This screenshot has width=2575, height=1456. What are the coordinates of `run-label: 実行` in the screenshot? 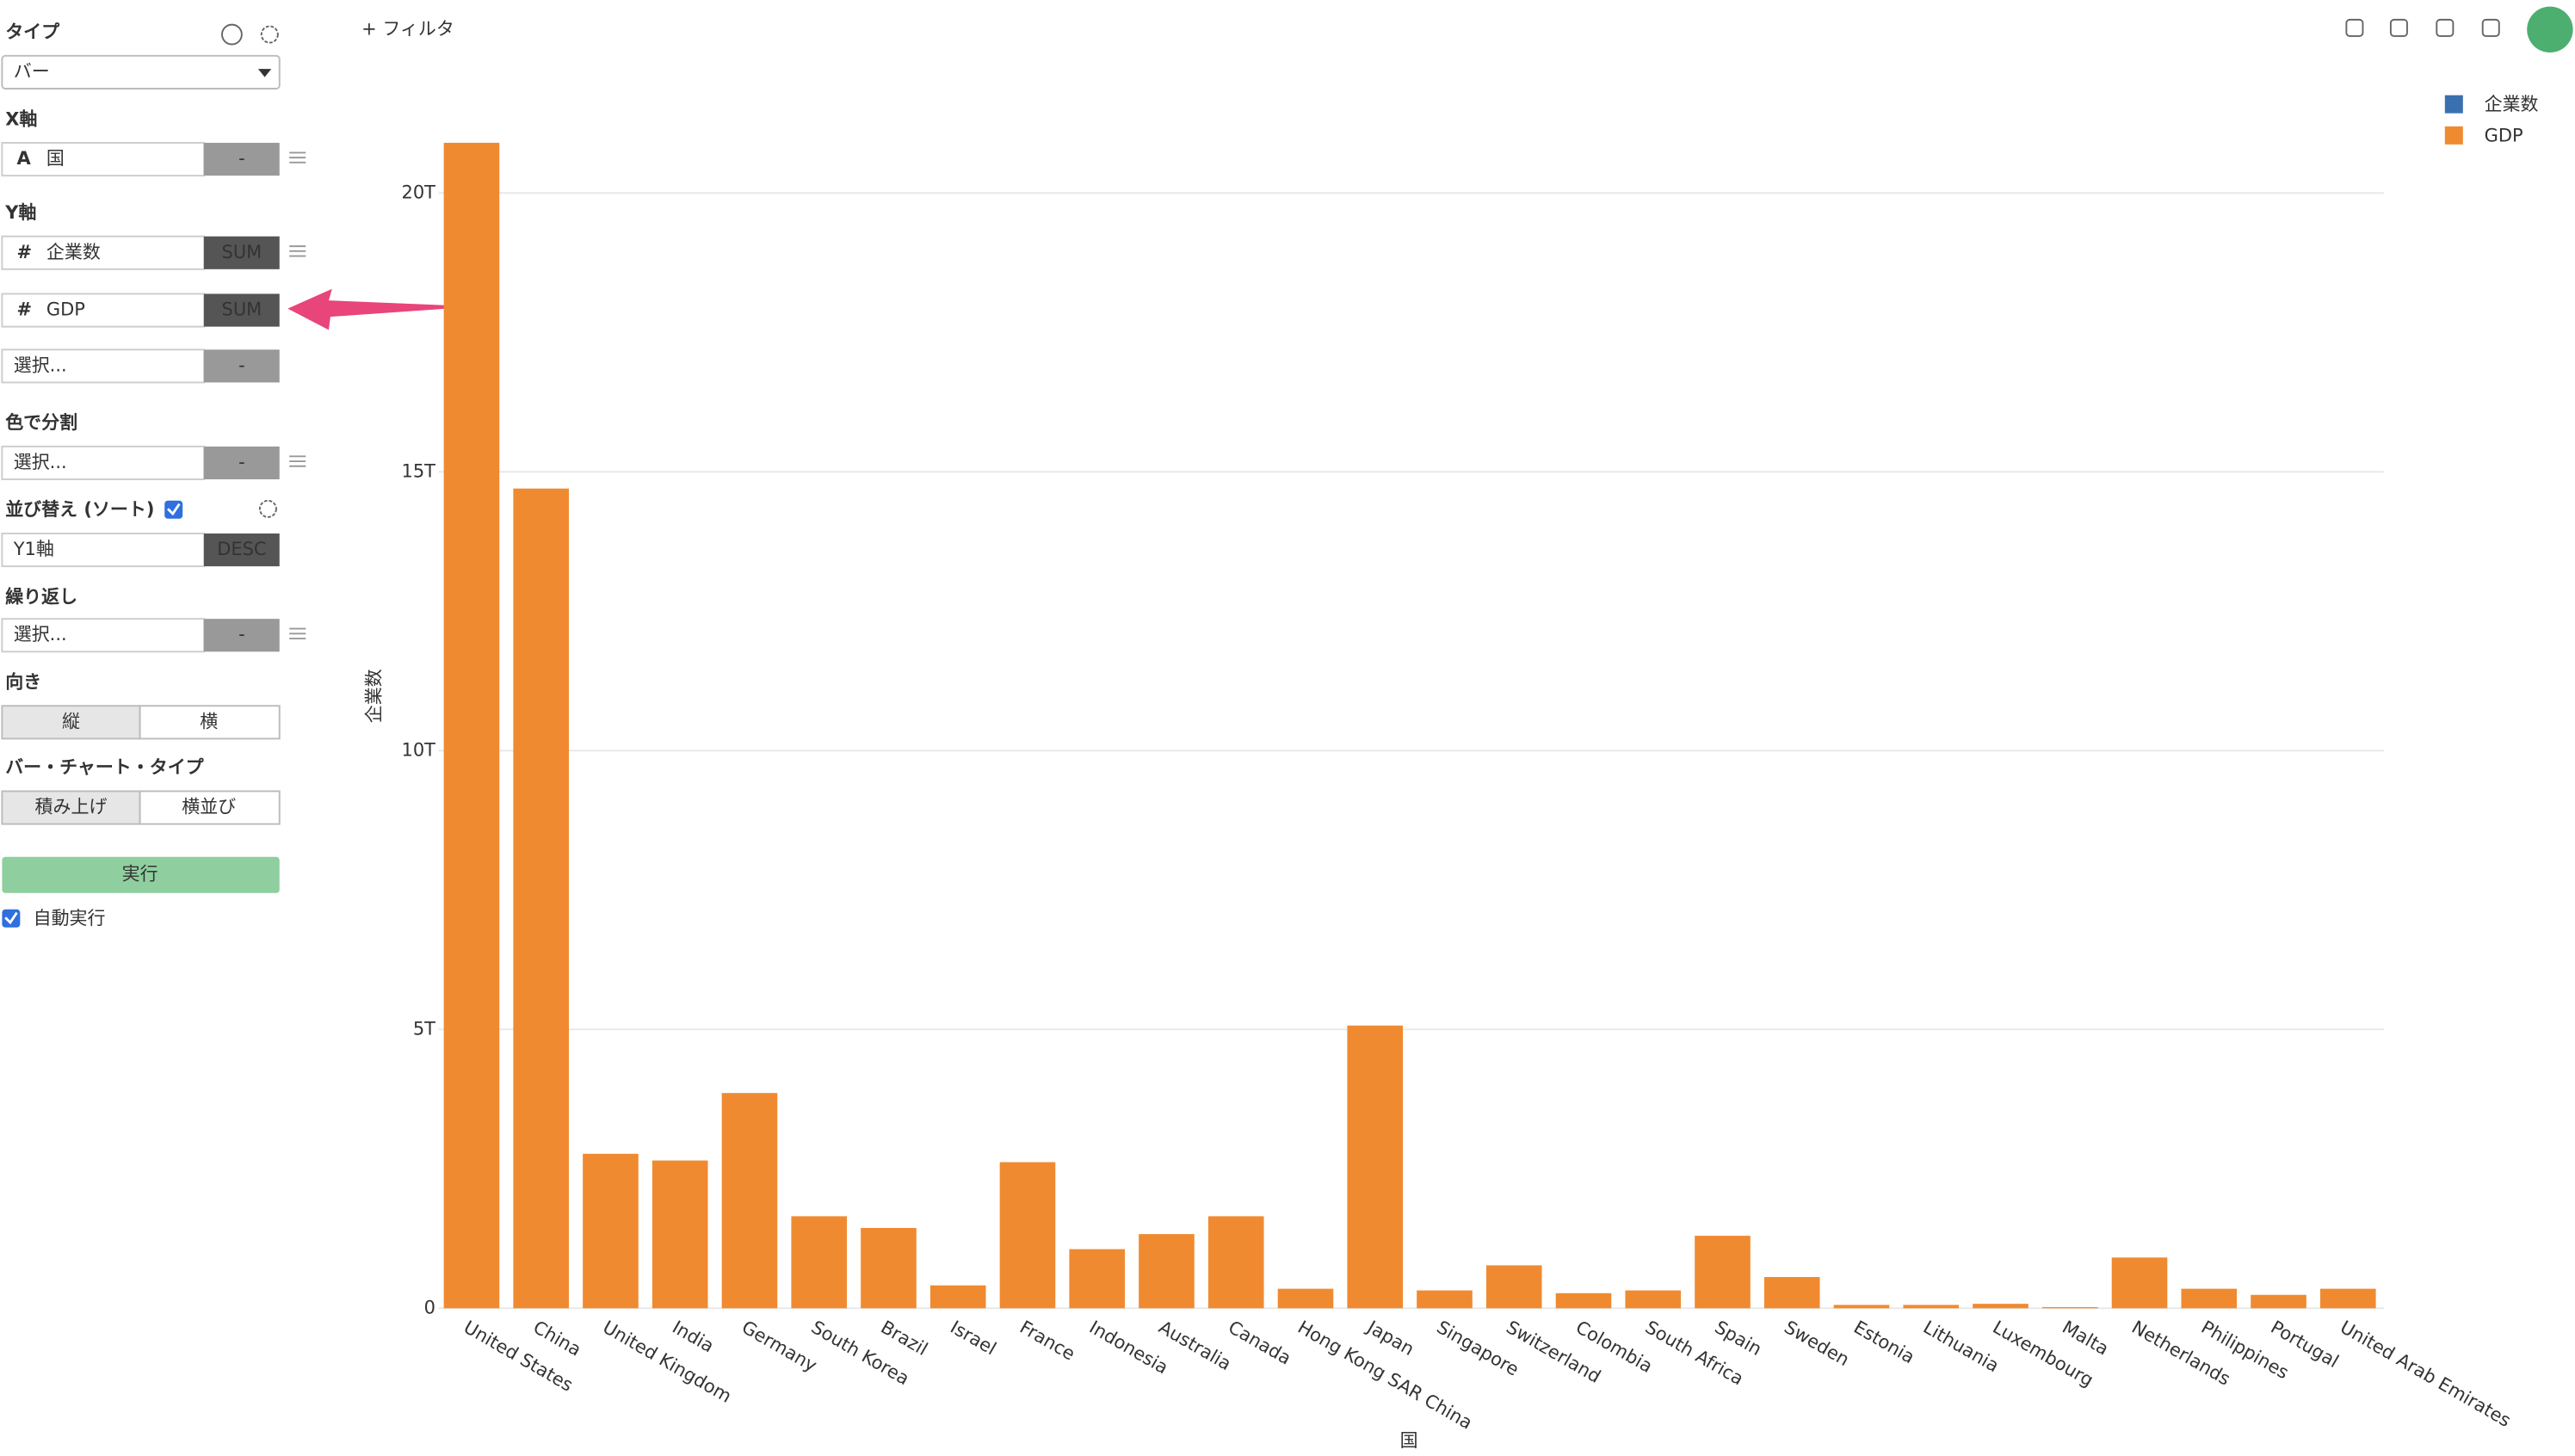 It's located at (140, 875).